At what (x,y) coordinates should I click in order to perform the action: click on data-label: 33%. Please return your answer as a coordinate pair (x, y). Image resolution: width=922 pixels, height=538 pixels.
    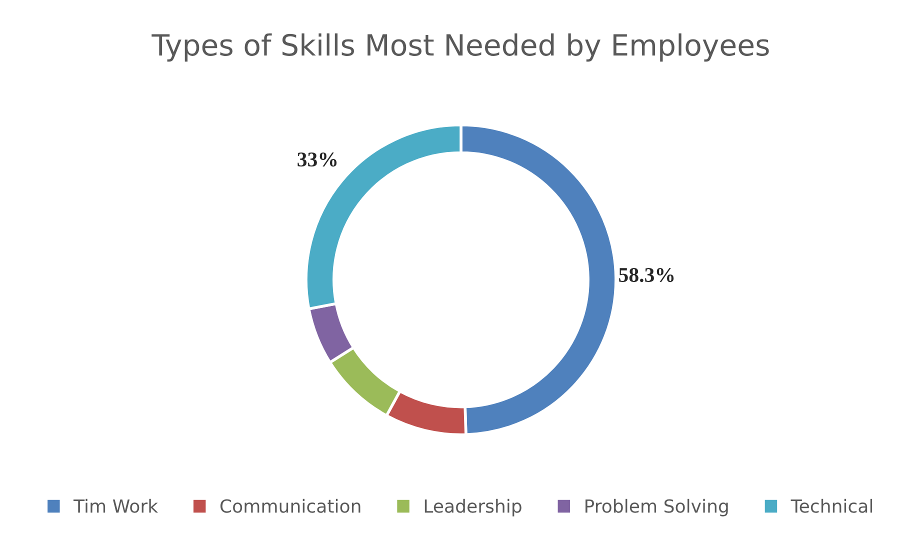
    Looking at the image, I should click on (317, 159).